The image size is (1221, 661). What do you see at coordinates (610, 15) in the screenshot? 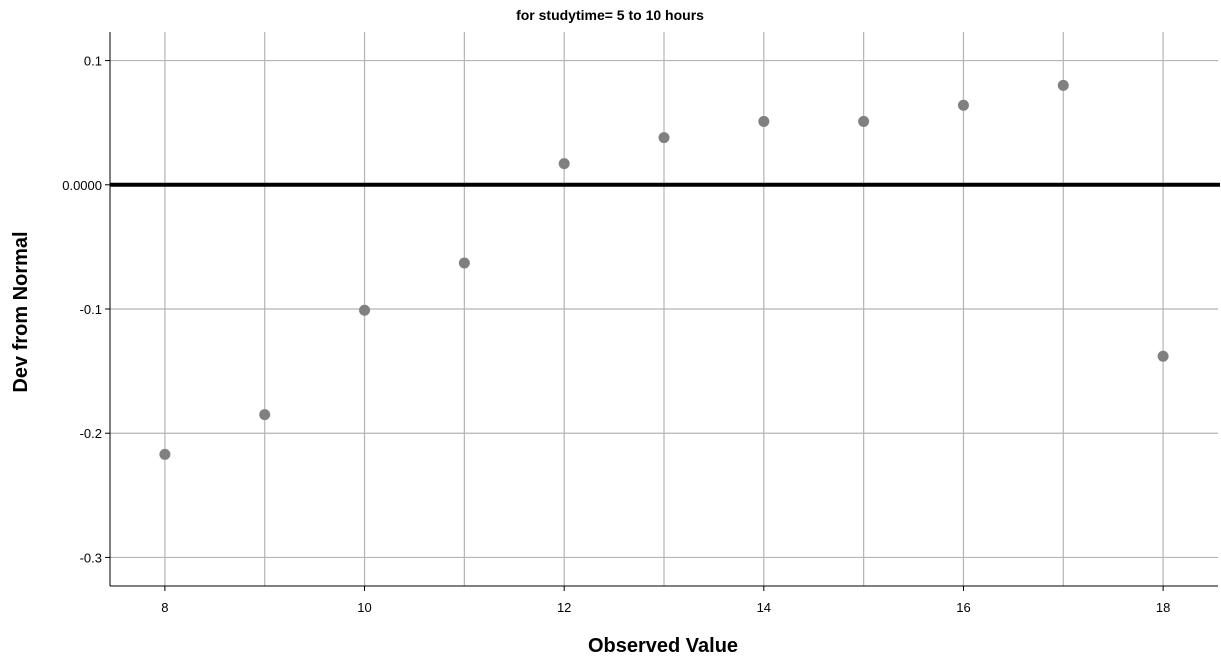
I see `chart-title: for studytime= 5 to 10 hours` at bounding box center [610, 15].